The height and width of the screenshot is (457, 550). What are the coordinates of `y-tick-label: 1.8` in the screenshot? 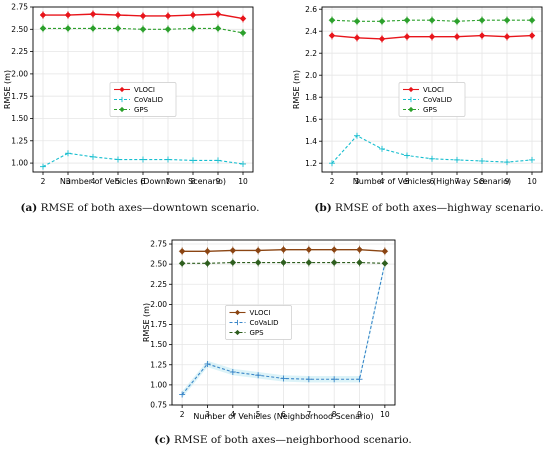 It's located at (311, 97).